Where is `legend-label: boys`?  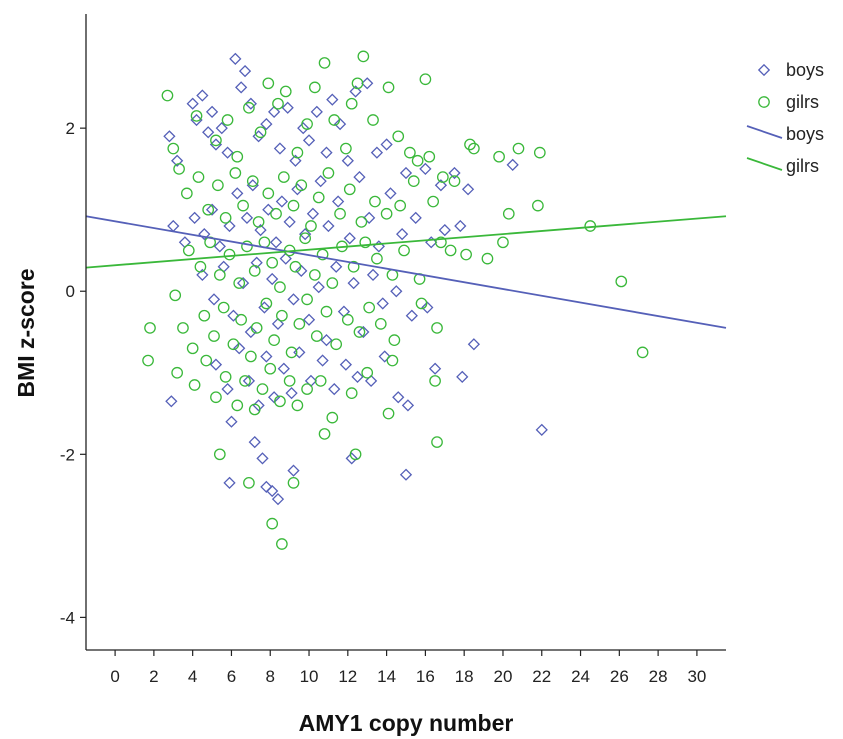 legend-label: boys is located at coordinates (805, 134).